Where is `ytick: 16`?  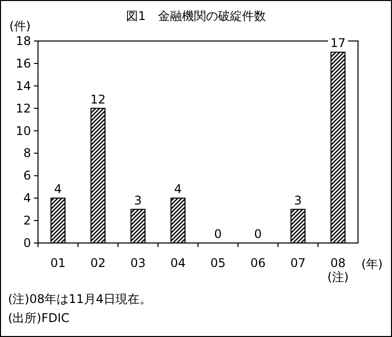
ytick: 16 is located at coordinates (23, 63).